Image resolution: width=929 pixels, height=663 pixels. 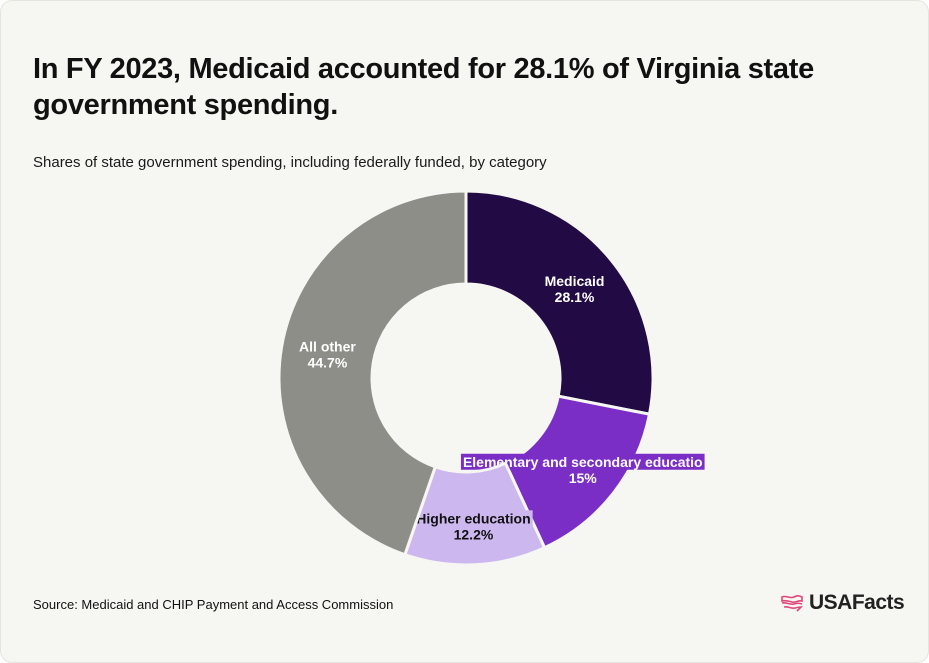 What do you see at coordinates (575, 297) in the screenshot?
I see `slice-value-label: 28.1%` at bounding box center [575, 297].